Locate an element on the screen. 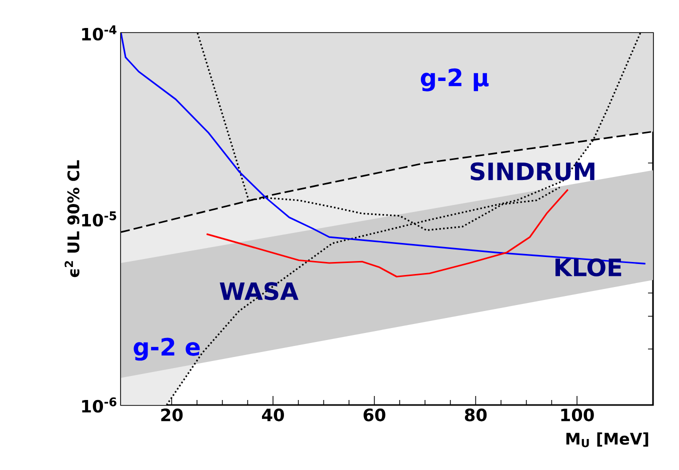 The height and width of the screenshot is (470, 679). annotation: WASA is located at coordinates (259, 291).